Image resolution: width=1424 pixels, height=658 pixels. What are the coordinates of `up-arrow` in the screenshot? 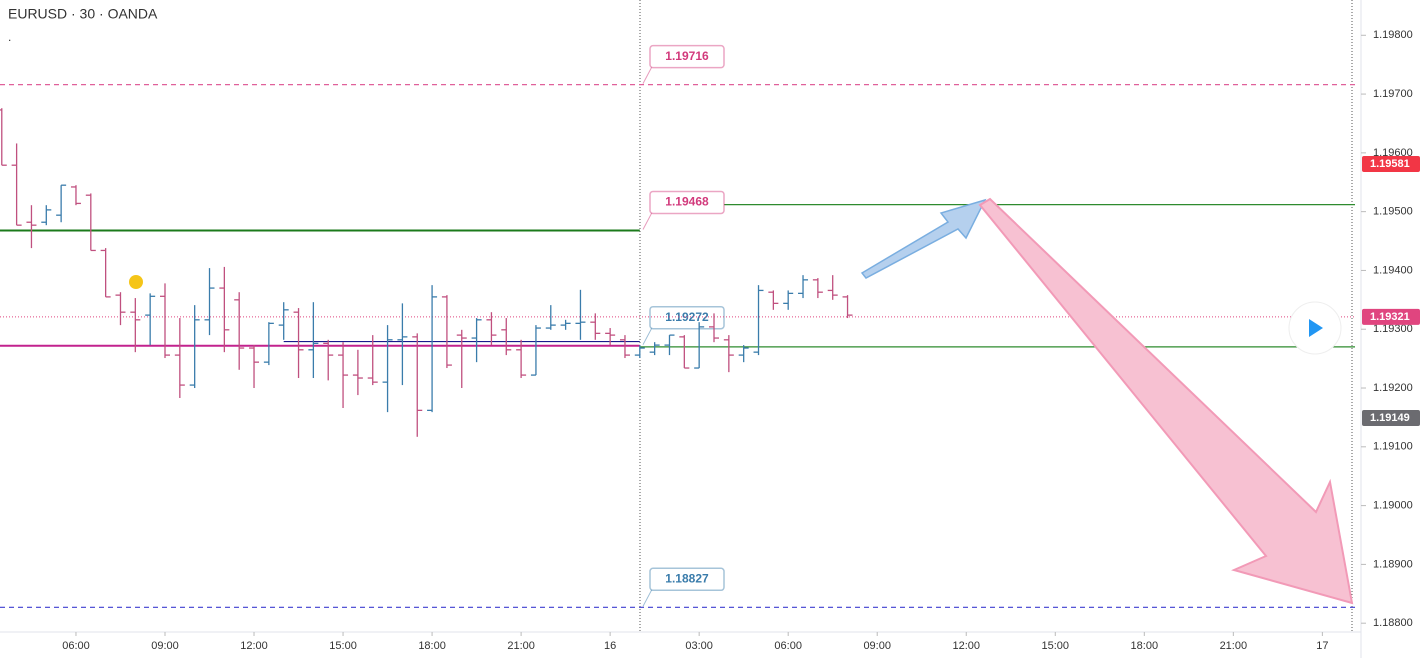 It's located at (923, 238).